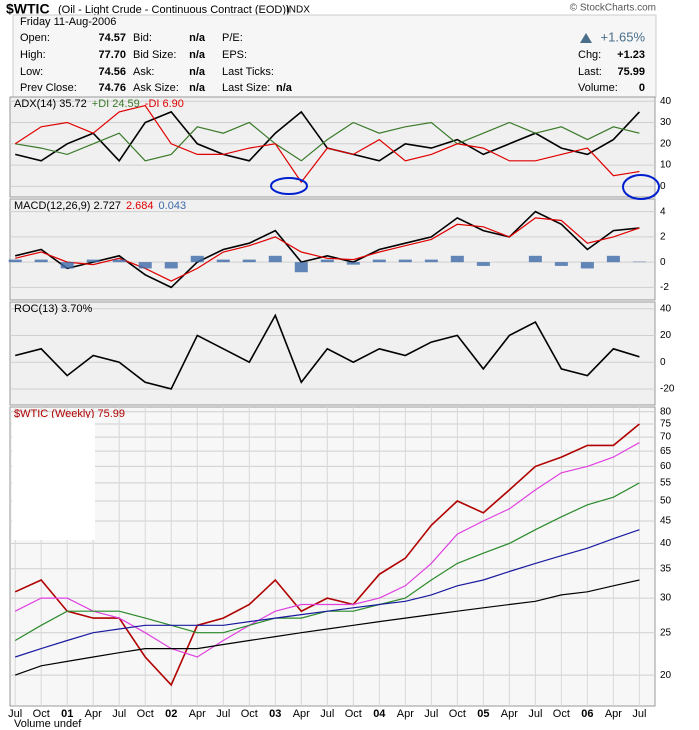 This screenshot has height=730, width=699. Describe the element at coordinates (666, 632) in the screenshot. I see `y-tick-label: 25` at that location.